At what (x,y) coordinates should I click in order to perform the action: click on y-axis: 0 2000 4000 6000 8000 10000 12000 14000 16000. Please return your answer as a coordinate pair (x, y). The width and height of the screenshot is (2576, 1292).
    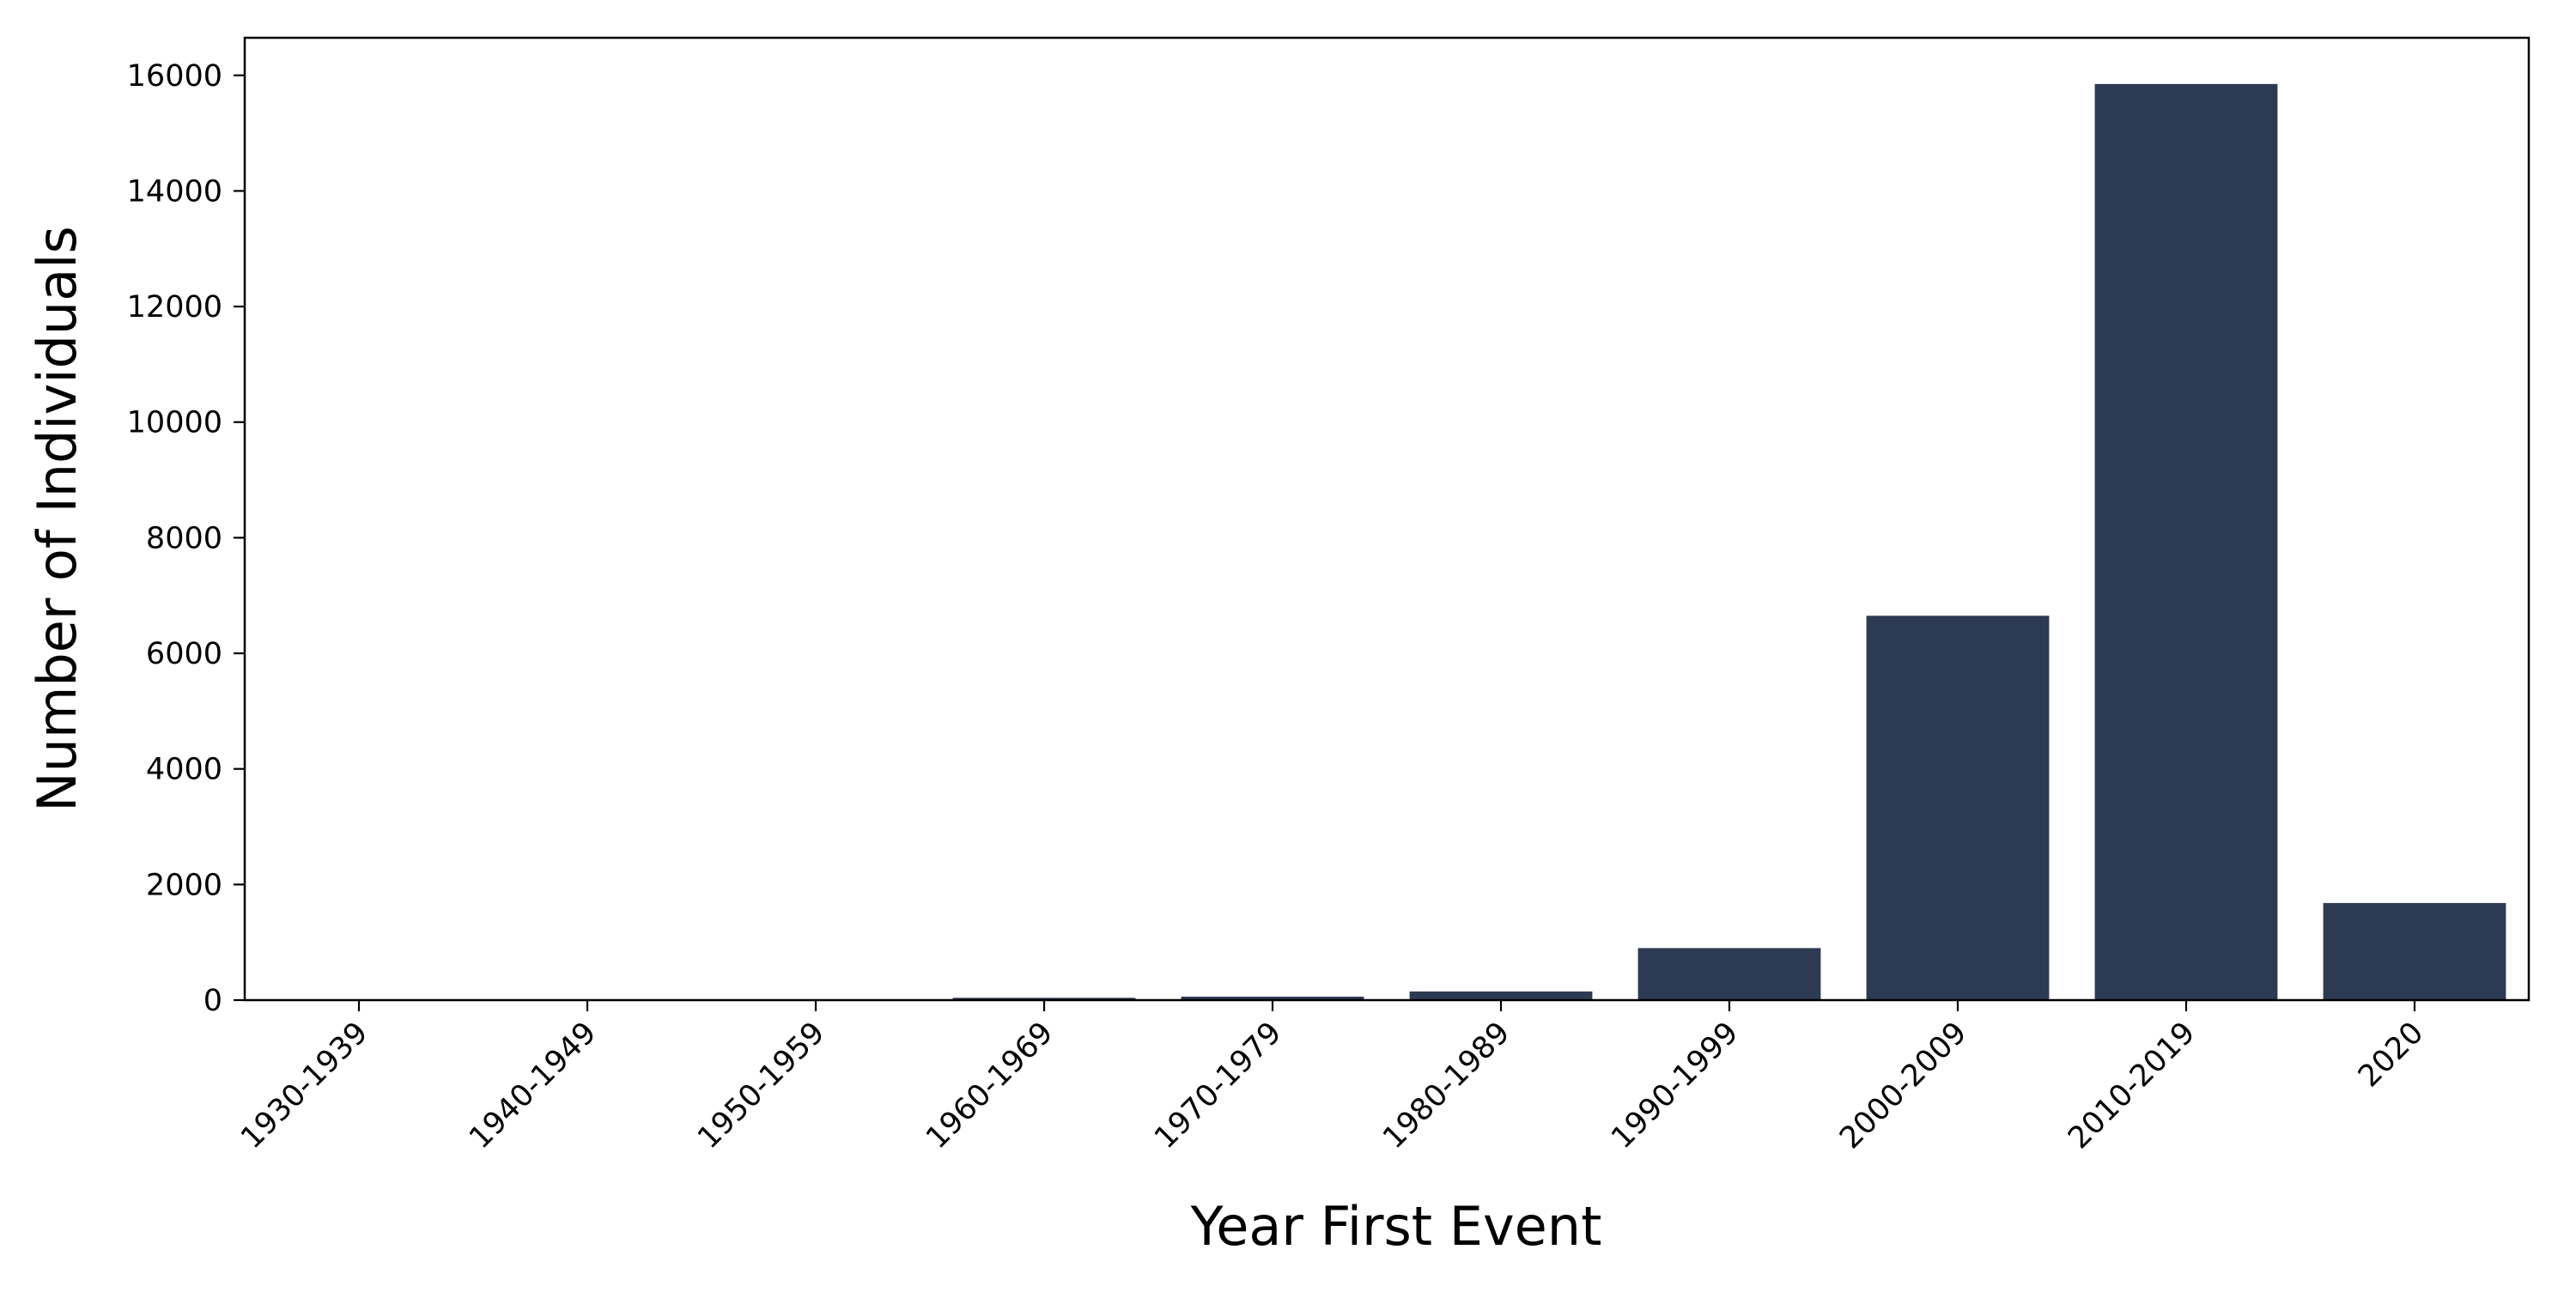
    Looking at the image, I should click on (186, 538).